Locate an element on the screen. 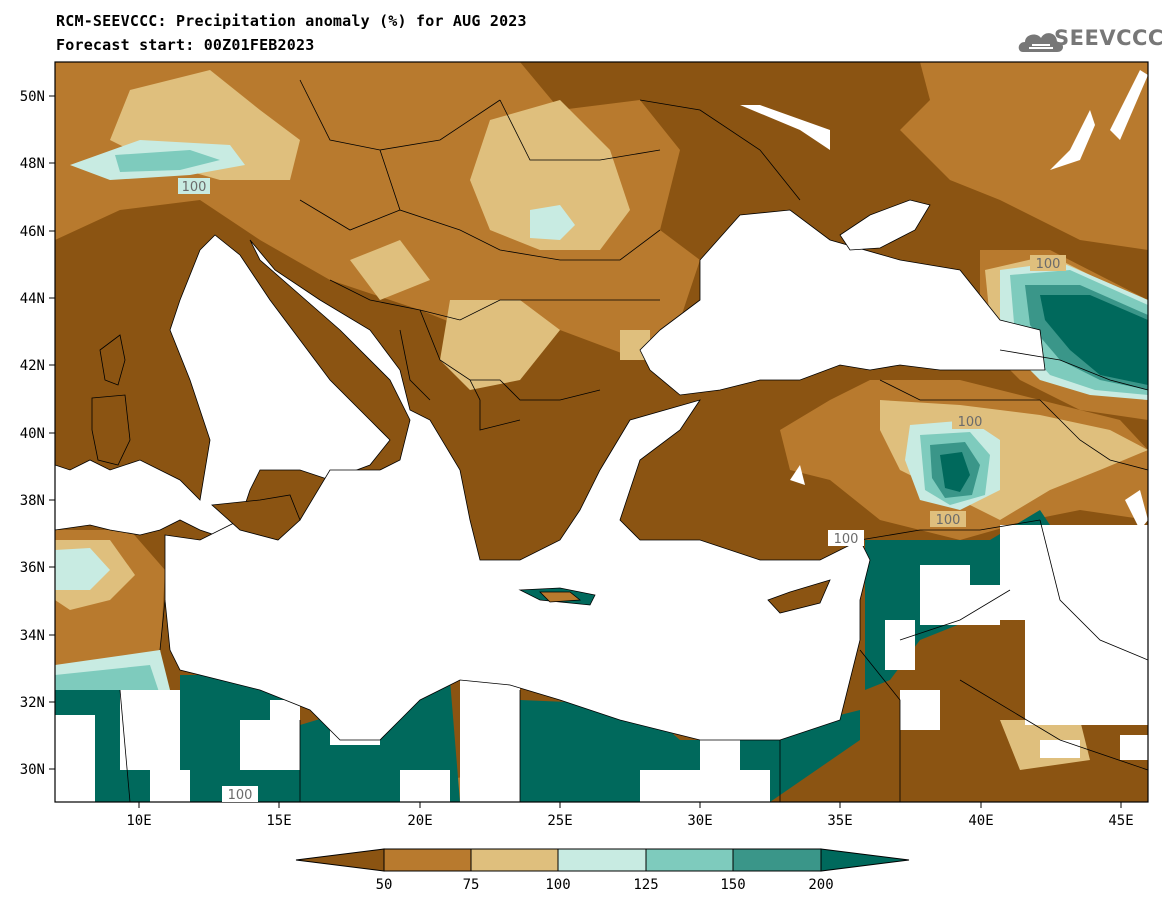 The image size is (1165, 907). lon-label: 30E is located at coordinates (699, 821).